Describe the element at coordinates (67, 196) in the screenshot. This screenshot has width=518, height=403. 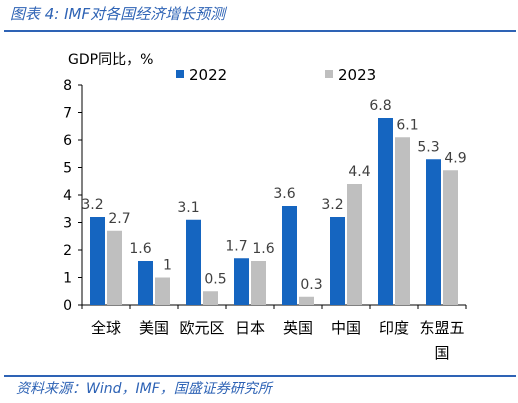
I see `y-tick-label: 4` at that location.